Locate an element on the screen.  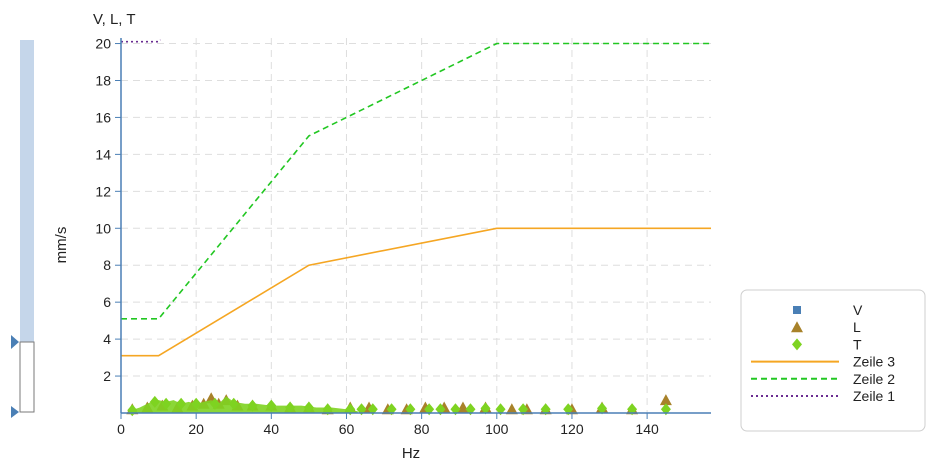
y-axis-title: mm/s is located at coordinates (61, 245).